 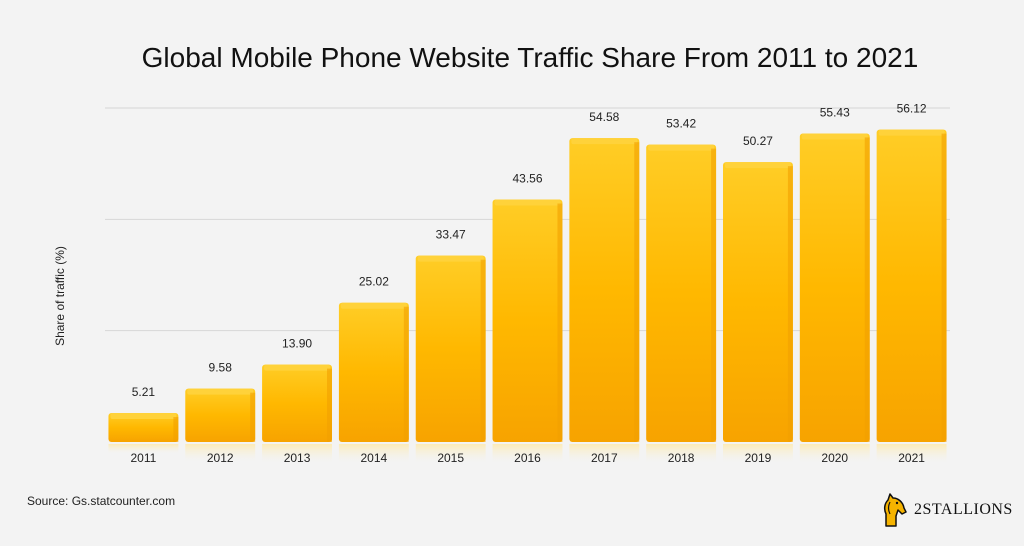 What do you see at coordinates (221, 368) in the screenshot?
I see `value-label: 9.58` at bounding box center [221, 368].